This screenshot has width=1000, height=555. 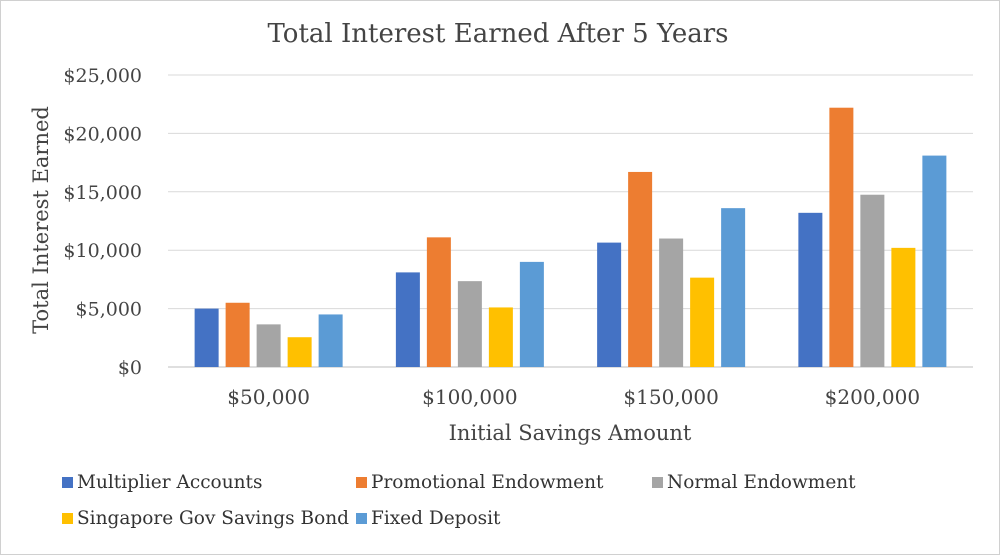 I want to click on x-tick-label: $100,000, so click(x=469, y=397).